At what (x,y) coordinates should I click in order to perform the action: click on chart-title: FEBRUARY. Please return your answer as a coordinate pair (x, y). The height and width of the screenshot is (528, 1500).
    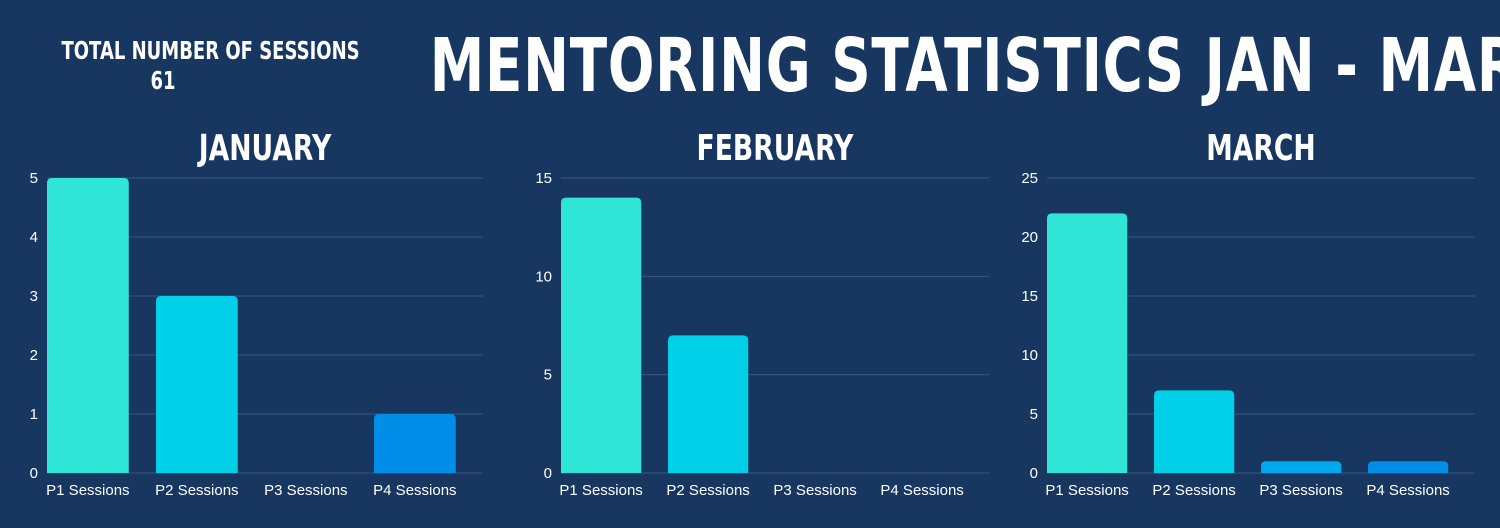
    Looking at the image, I should click on (776, 148).